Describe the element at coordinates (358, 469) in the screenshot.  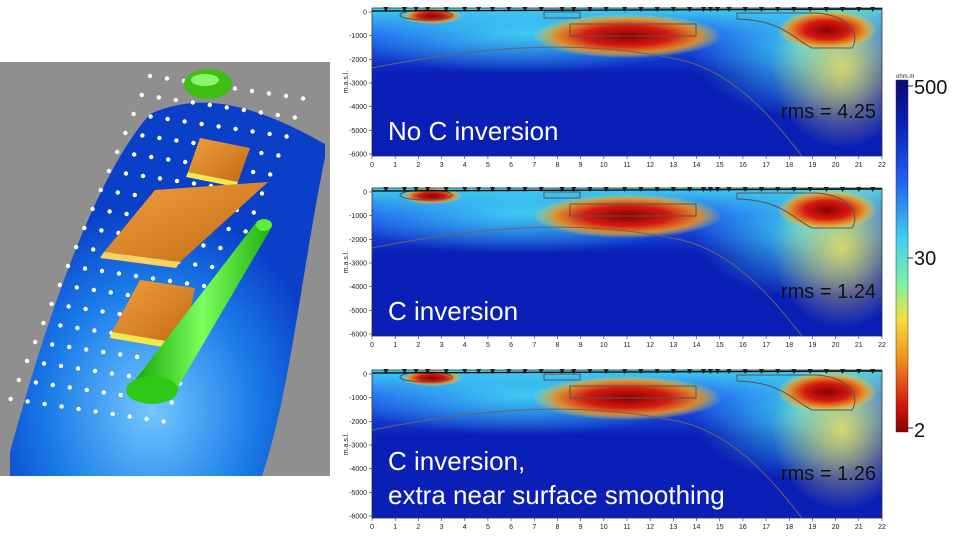
I see `y-tick-label: -4000` at that location.